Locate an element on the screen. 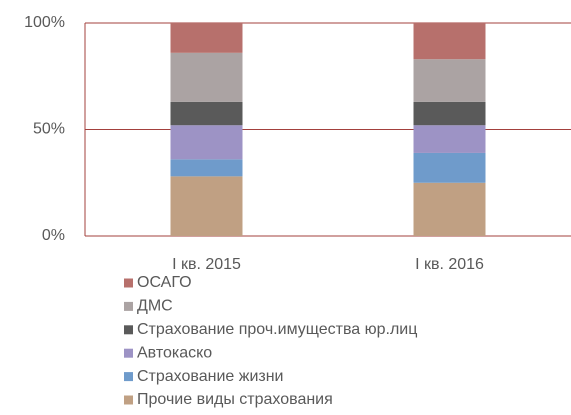  y-tick-label: 50% is located at coordinates (49, 129).